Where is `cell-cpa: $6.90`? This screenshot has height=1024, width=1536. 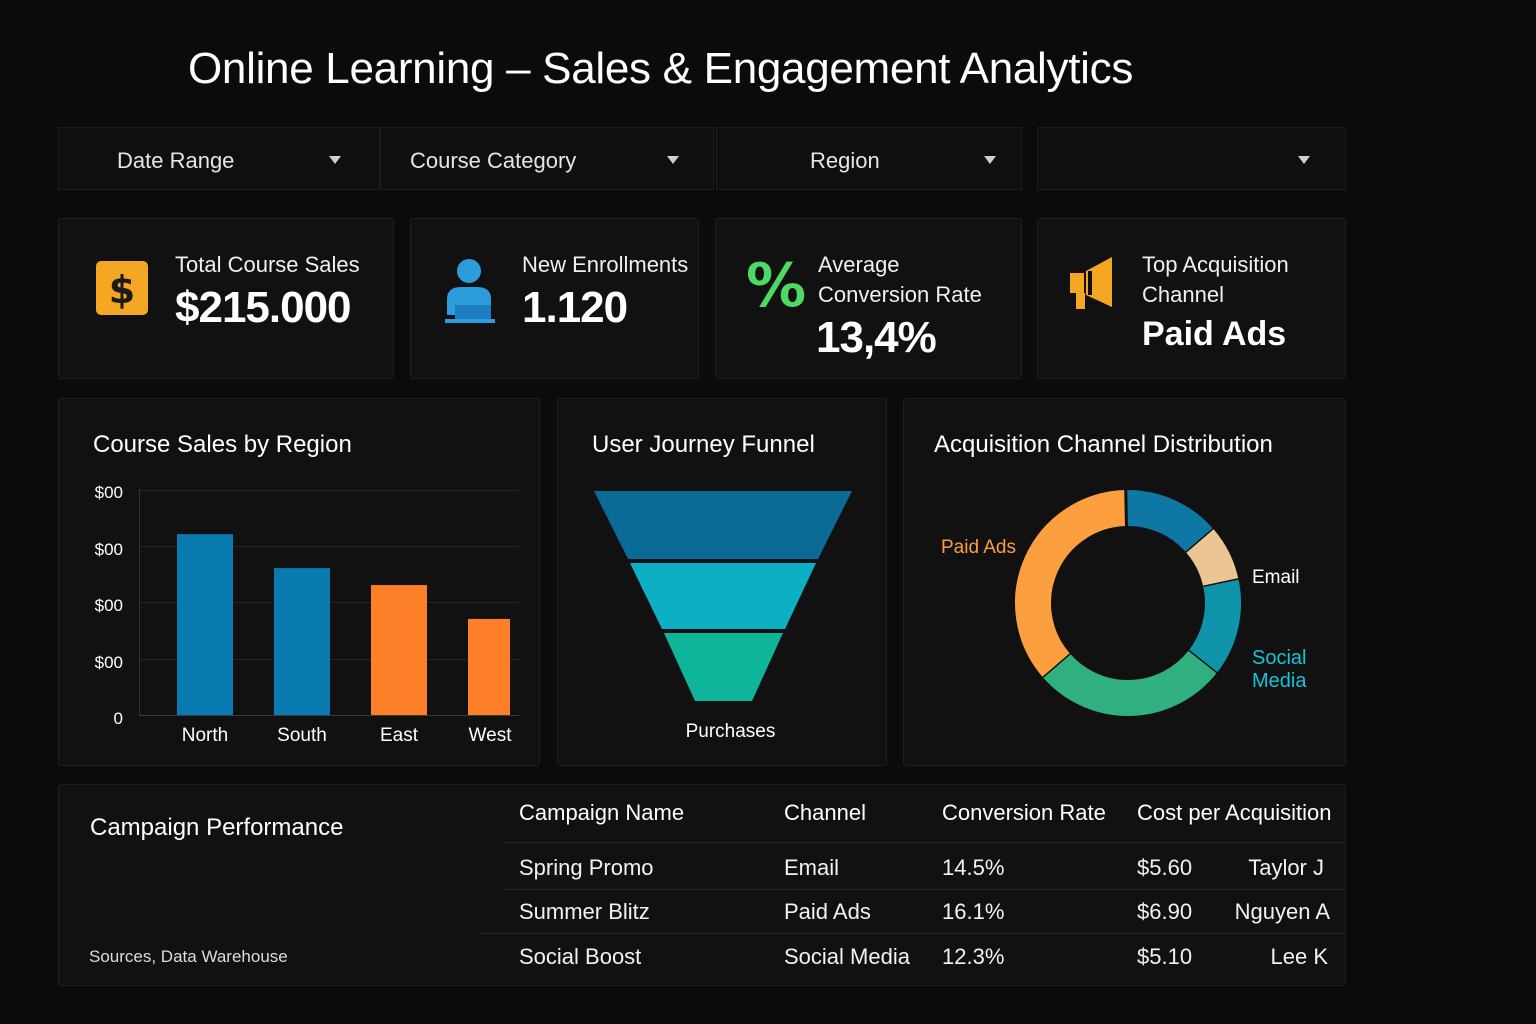
cell-cpa: $6.90 is located at coordinates (1165, 911).